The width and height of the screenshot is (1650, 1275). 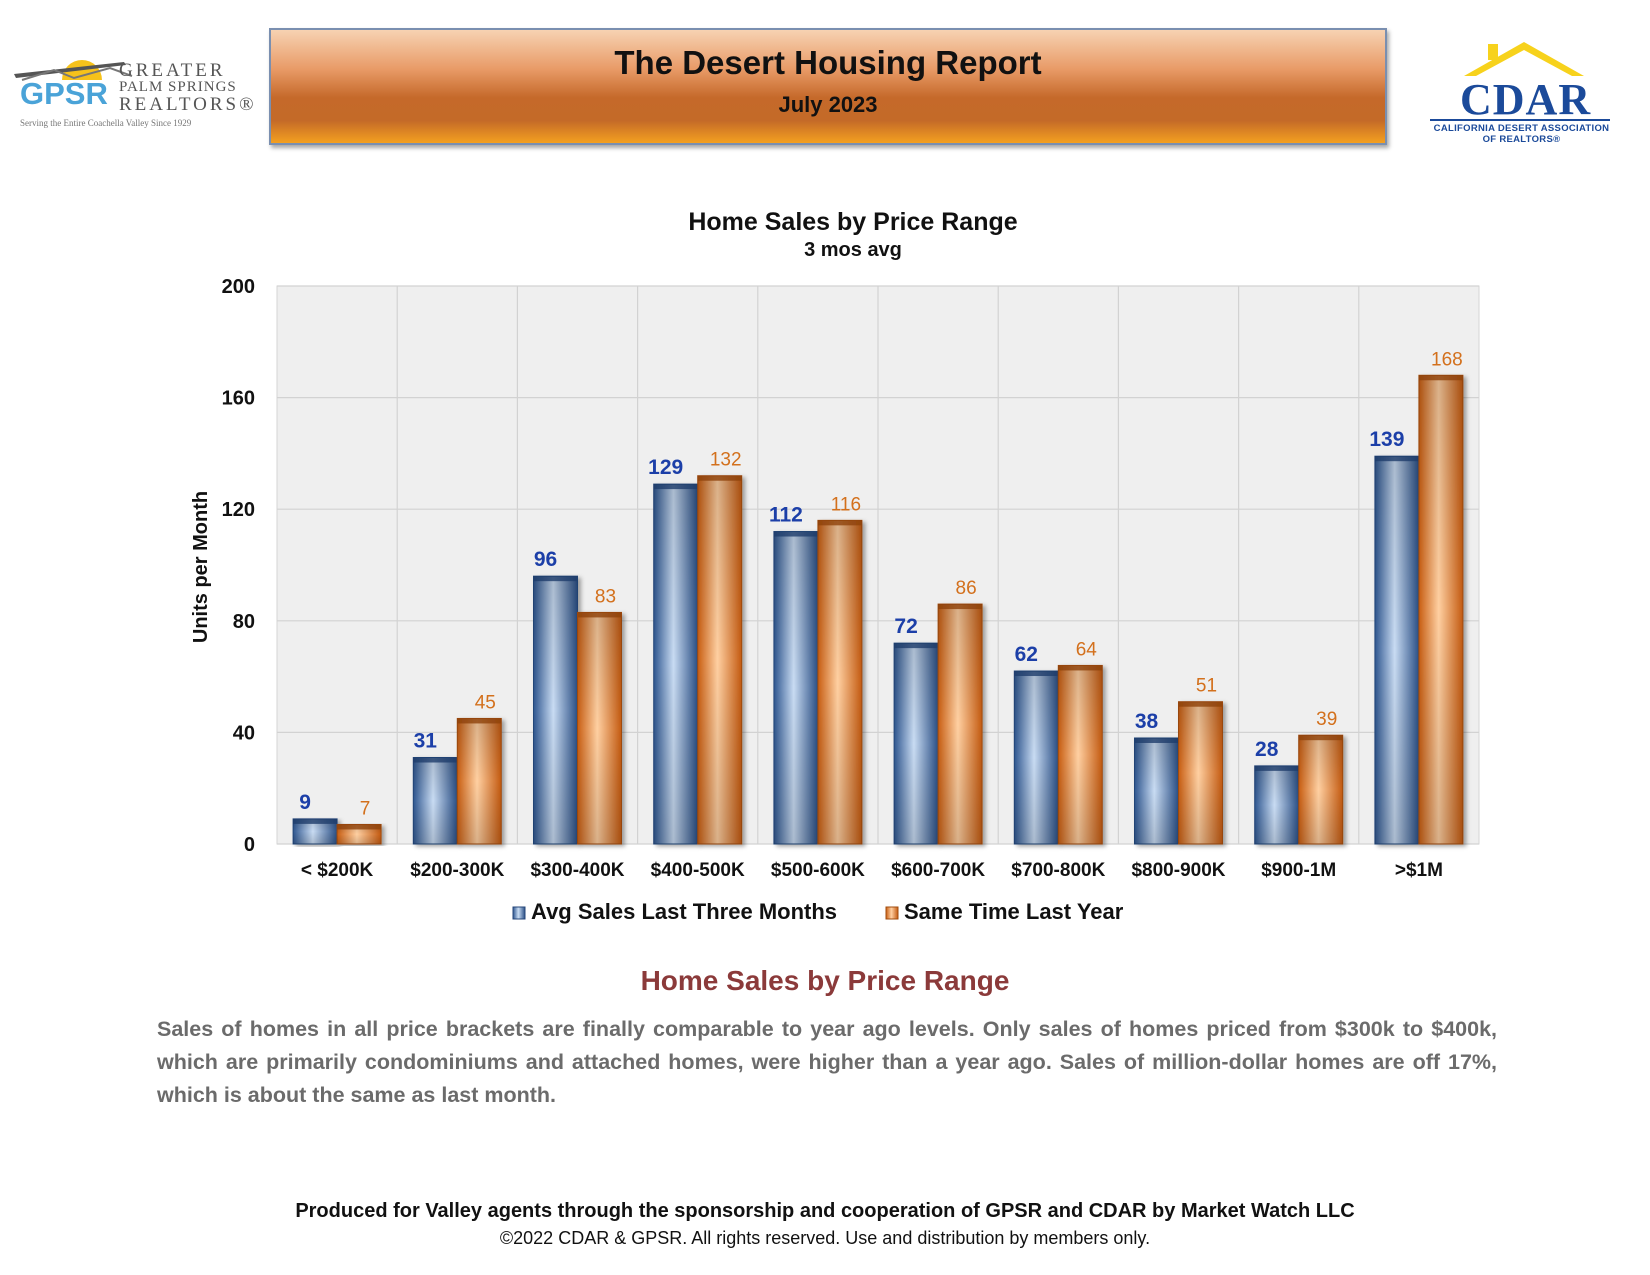 I want to click on x-tick-label: < $200K, so click(x=337, y=870).